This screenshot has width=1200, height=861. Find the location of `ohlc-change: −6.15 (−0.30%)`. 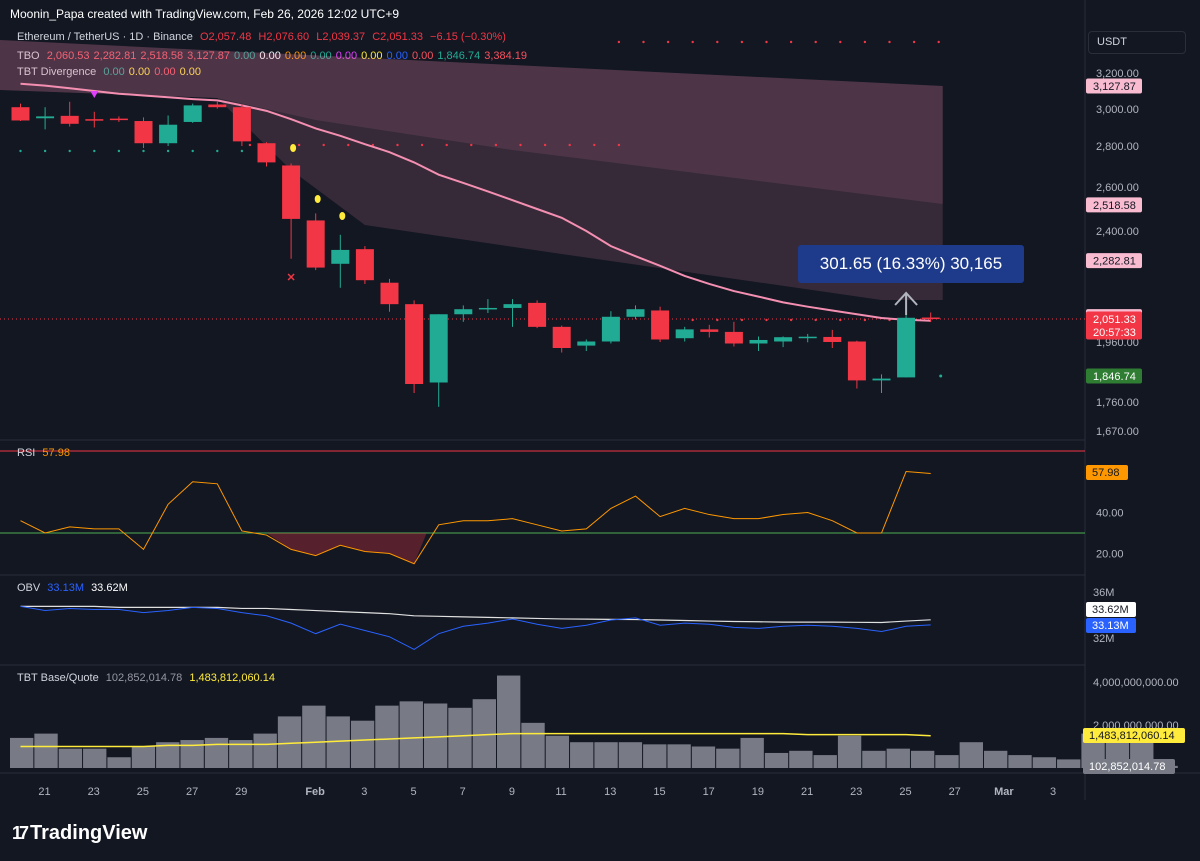

ohlc-change: −6.15 (−0.30%) is located at coordinates (468, 37).